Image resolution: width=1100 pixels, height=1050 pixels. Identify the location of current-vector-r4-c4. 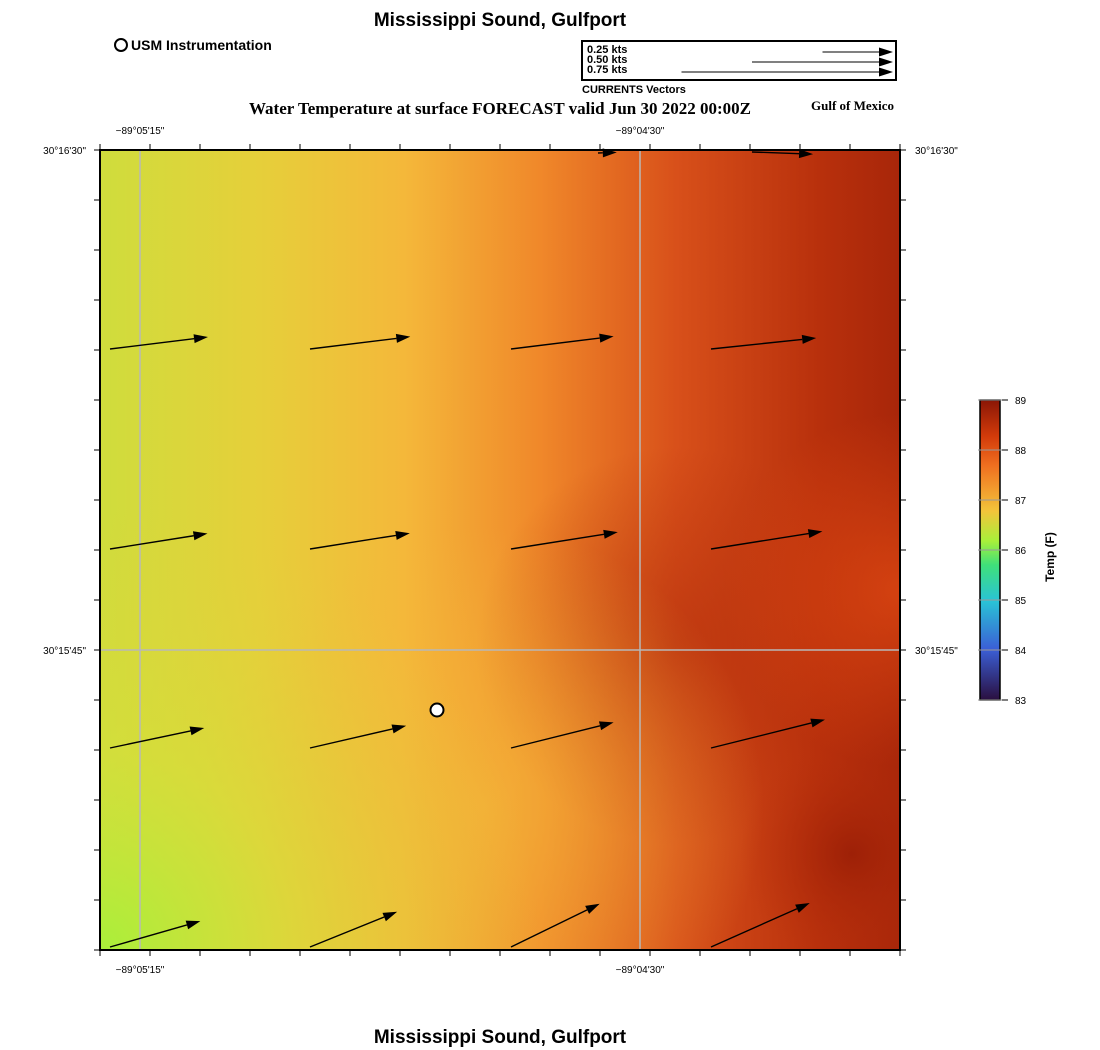
(760, 925).